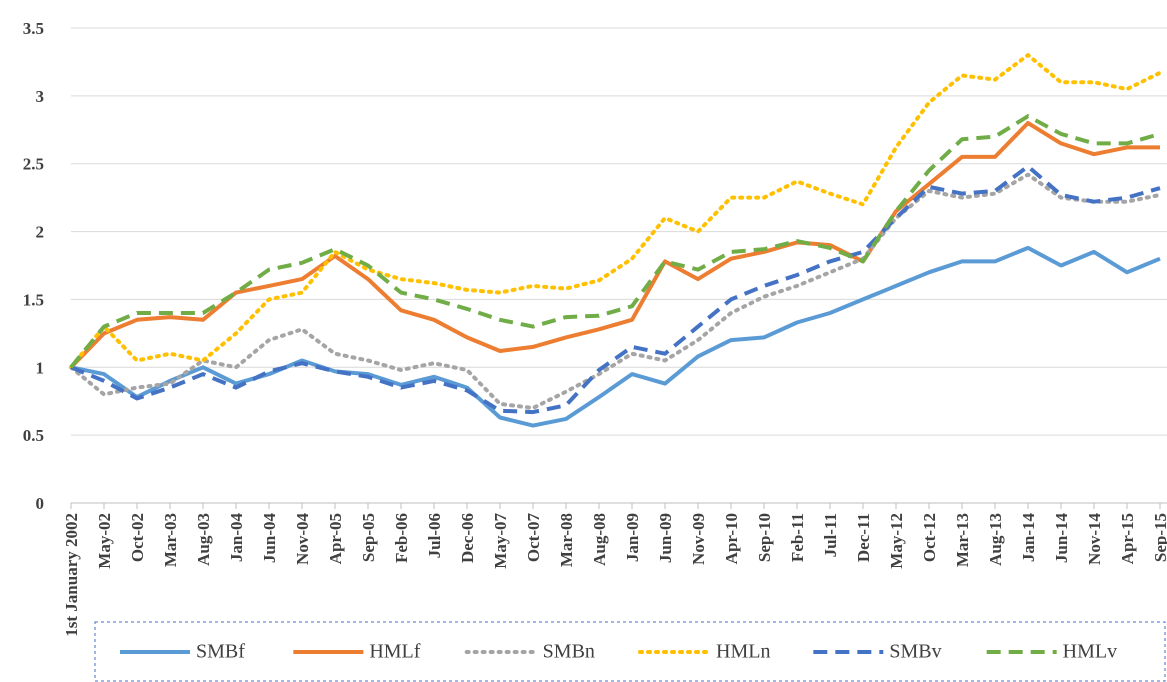  Describe the element at coordinates (40, 367) in the screenshot. I see `y-tick-label: 1` at that location.